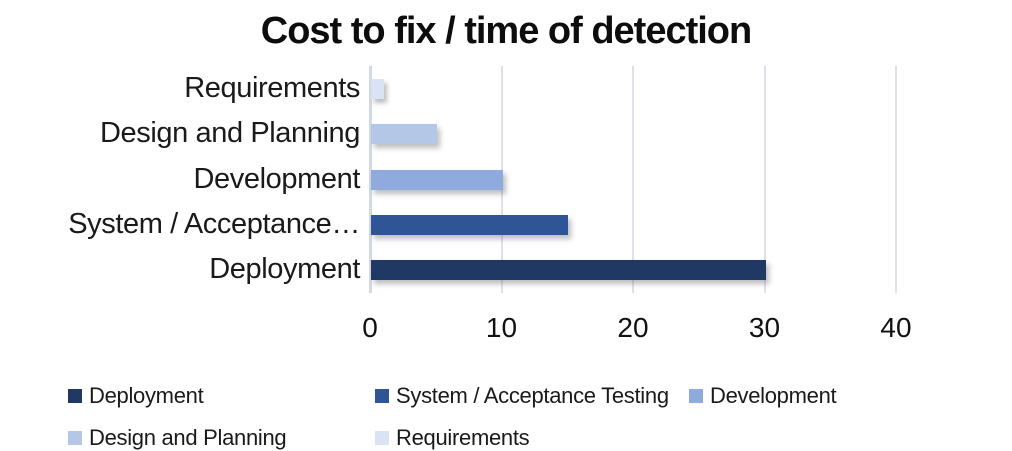 This screenshot has height=451, width=1012. I want to click on value-tick-label: 0, so click(370, 327).